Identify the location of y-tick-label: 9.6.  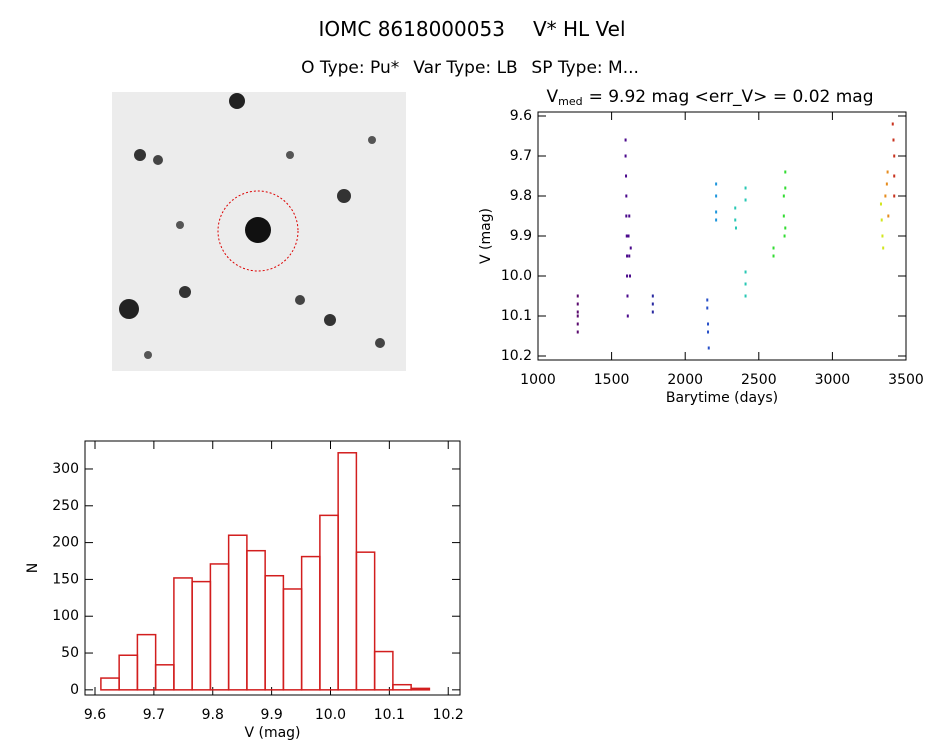
(521, 116).